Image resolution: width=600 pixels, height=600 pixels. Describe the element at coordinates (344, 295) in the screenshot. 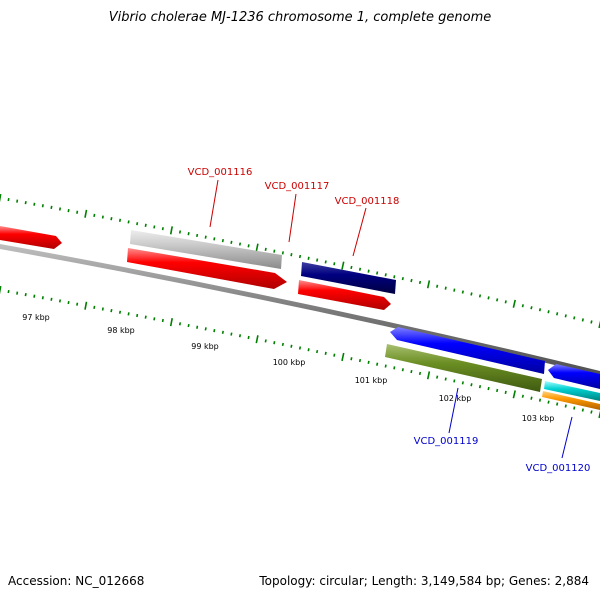

I see `gene-red-arrow-small` at that location.